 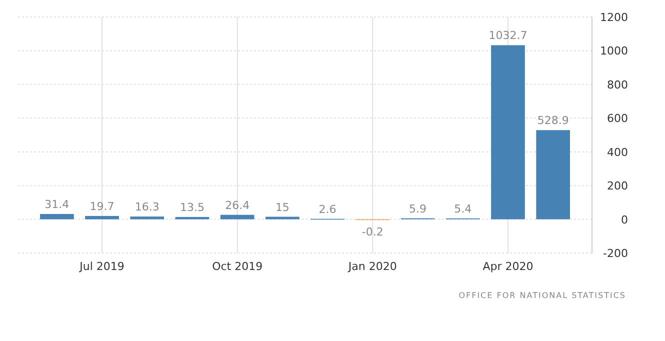 I want to click on x-tick-label: Apr 2020, so click(x=508, y=266).